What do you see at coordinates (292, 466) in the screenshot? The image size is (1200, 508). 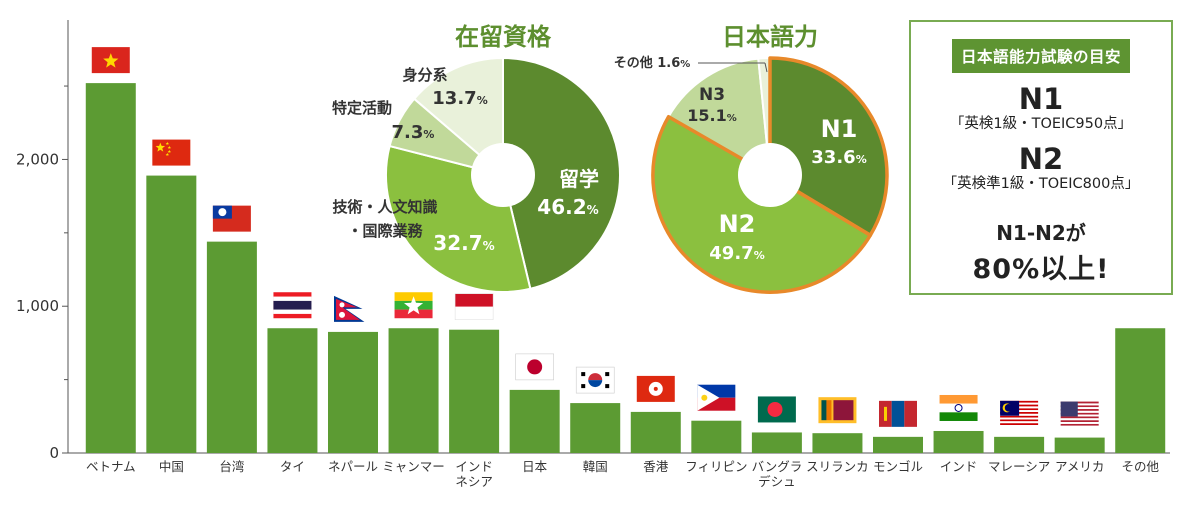 I see `x-tick-label: タイ` at bounding box center [292, 466].